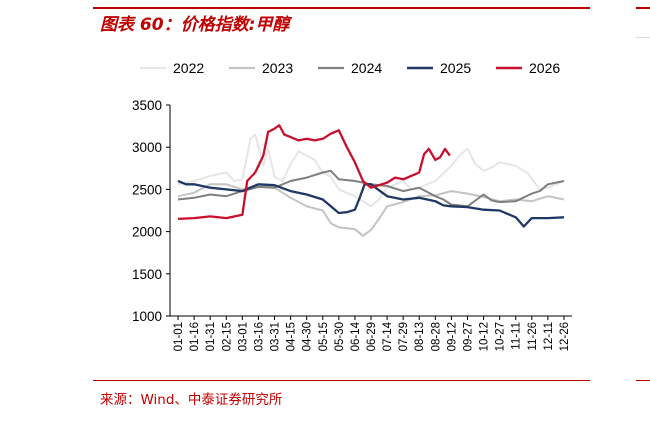  Describe the element at coordinates (259, 336) in the screenshot. I see `x-tick-label: 03-16` at that location.